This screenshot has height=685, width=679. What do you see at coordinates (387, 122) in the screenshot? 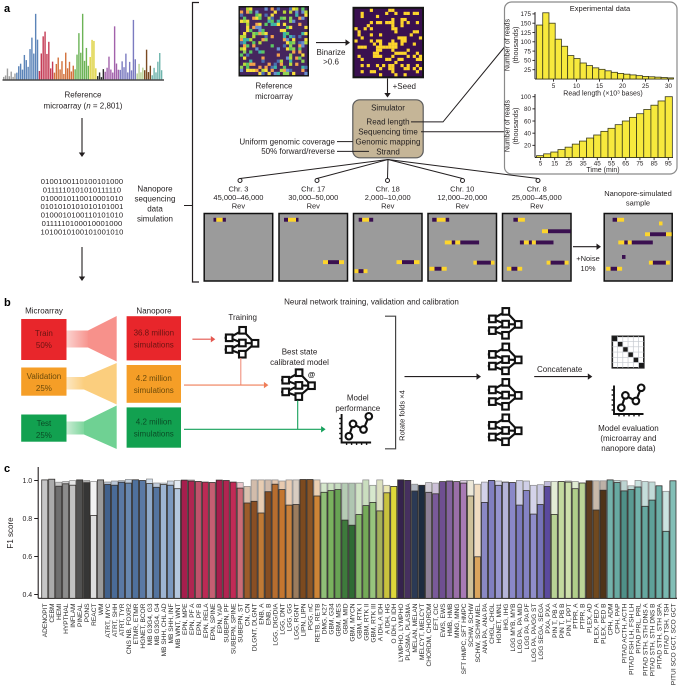
I see `svg-text: Read length` at bounding box center [387, 122].